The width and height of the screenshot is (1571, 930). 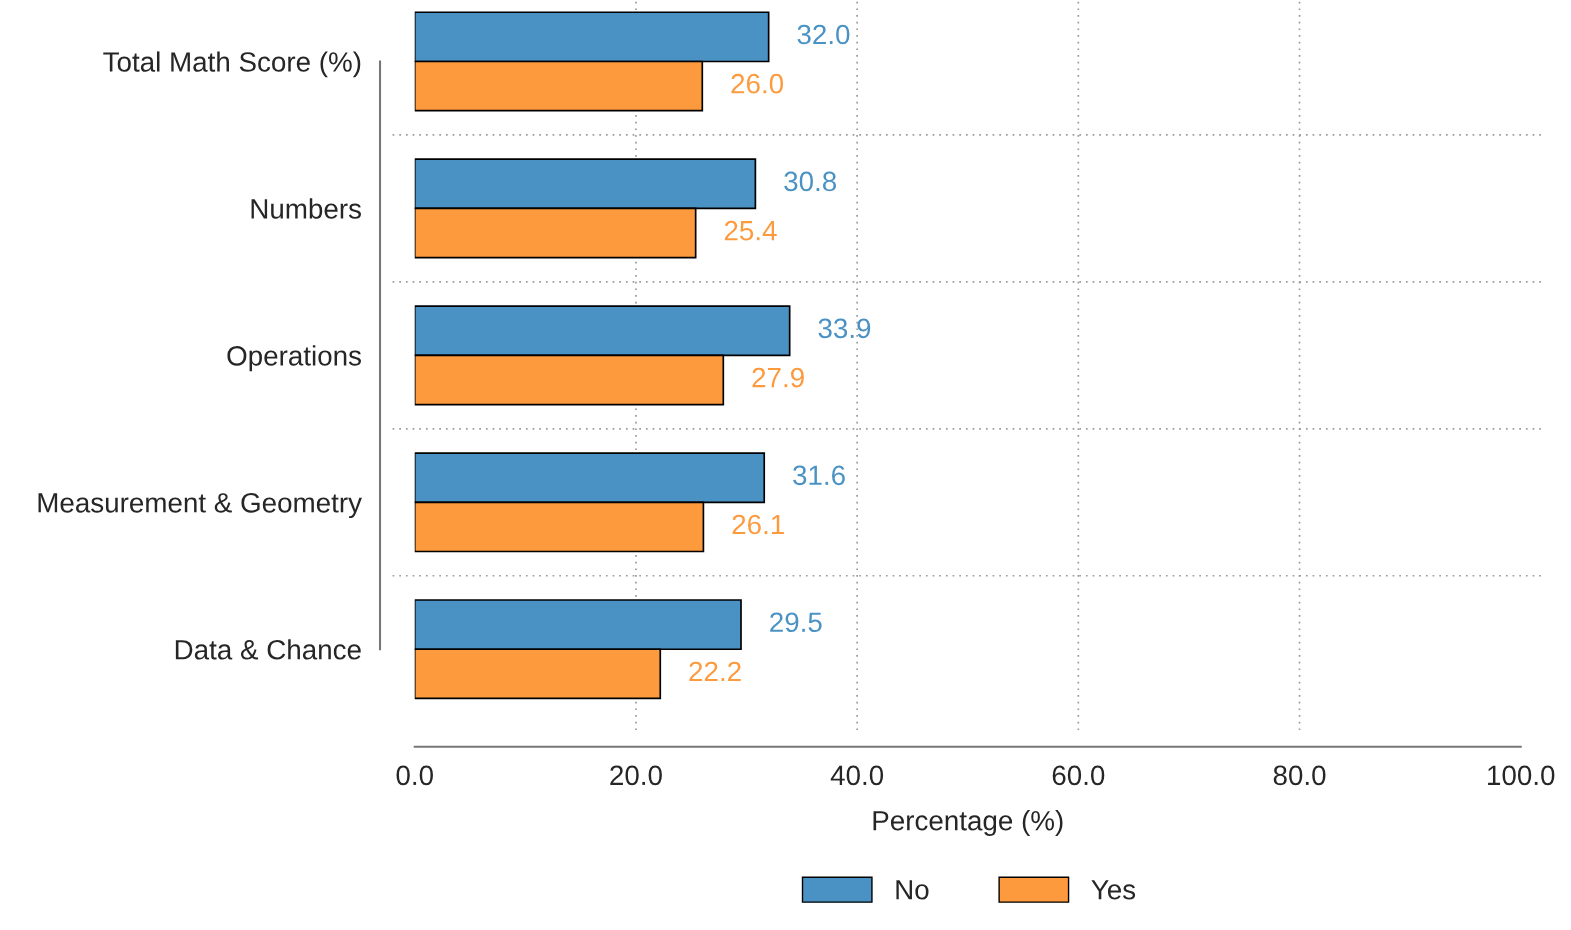 What do you see at coordinates (200, 505) in the screenshot?
I see `y-tick-label: Measurement & Geometry` at bounding box center [200, 505].